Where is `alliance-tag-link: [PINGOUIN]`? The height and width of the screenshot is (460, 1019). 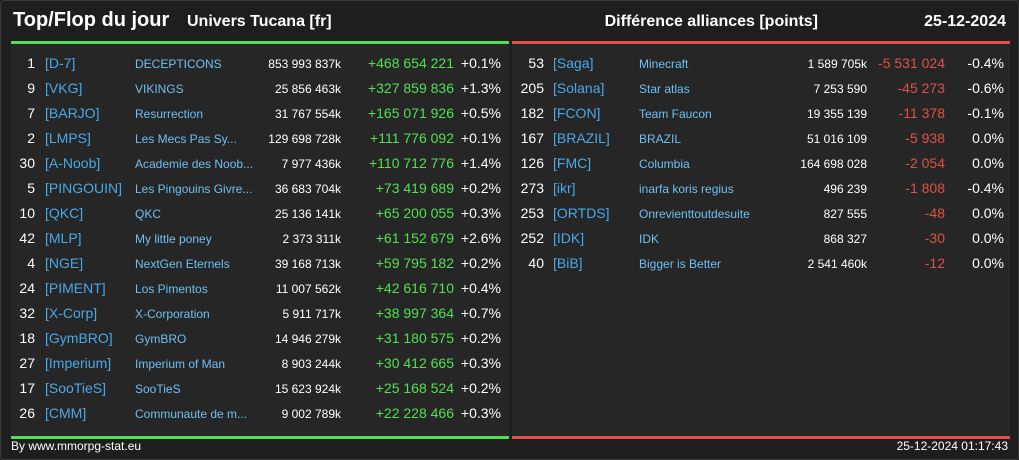 alliance-tag-link: [PINGOUIN] is located at coordinates (84, 188).